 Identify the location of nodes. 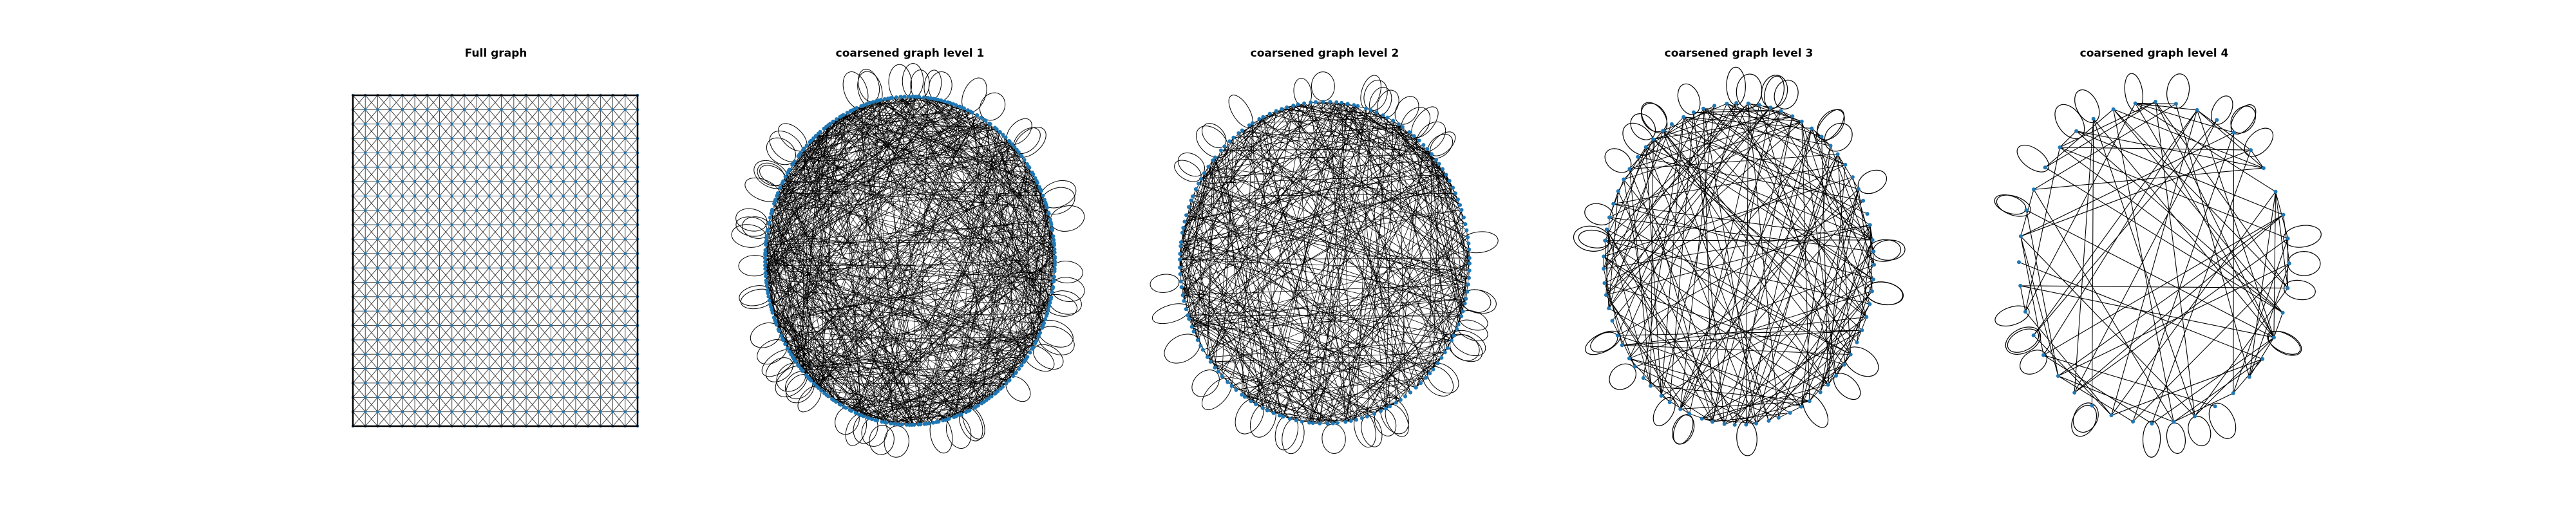
(1325, 263).